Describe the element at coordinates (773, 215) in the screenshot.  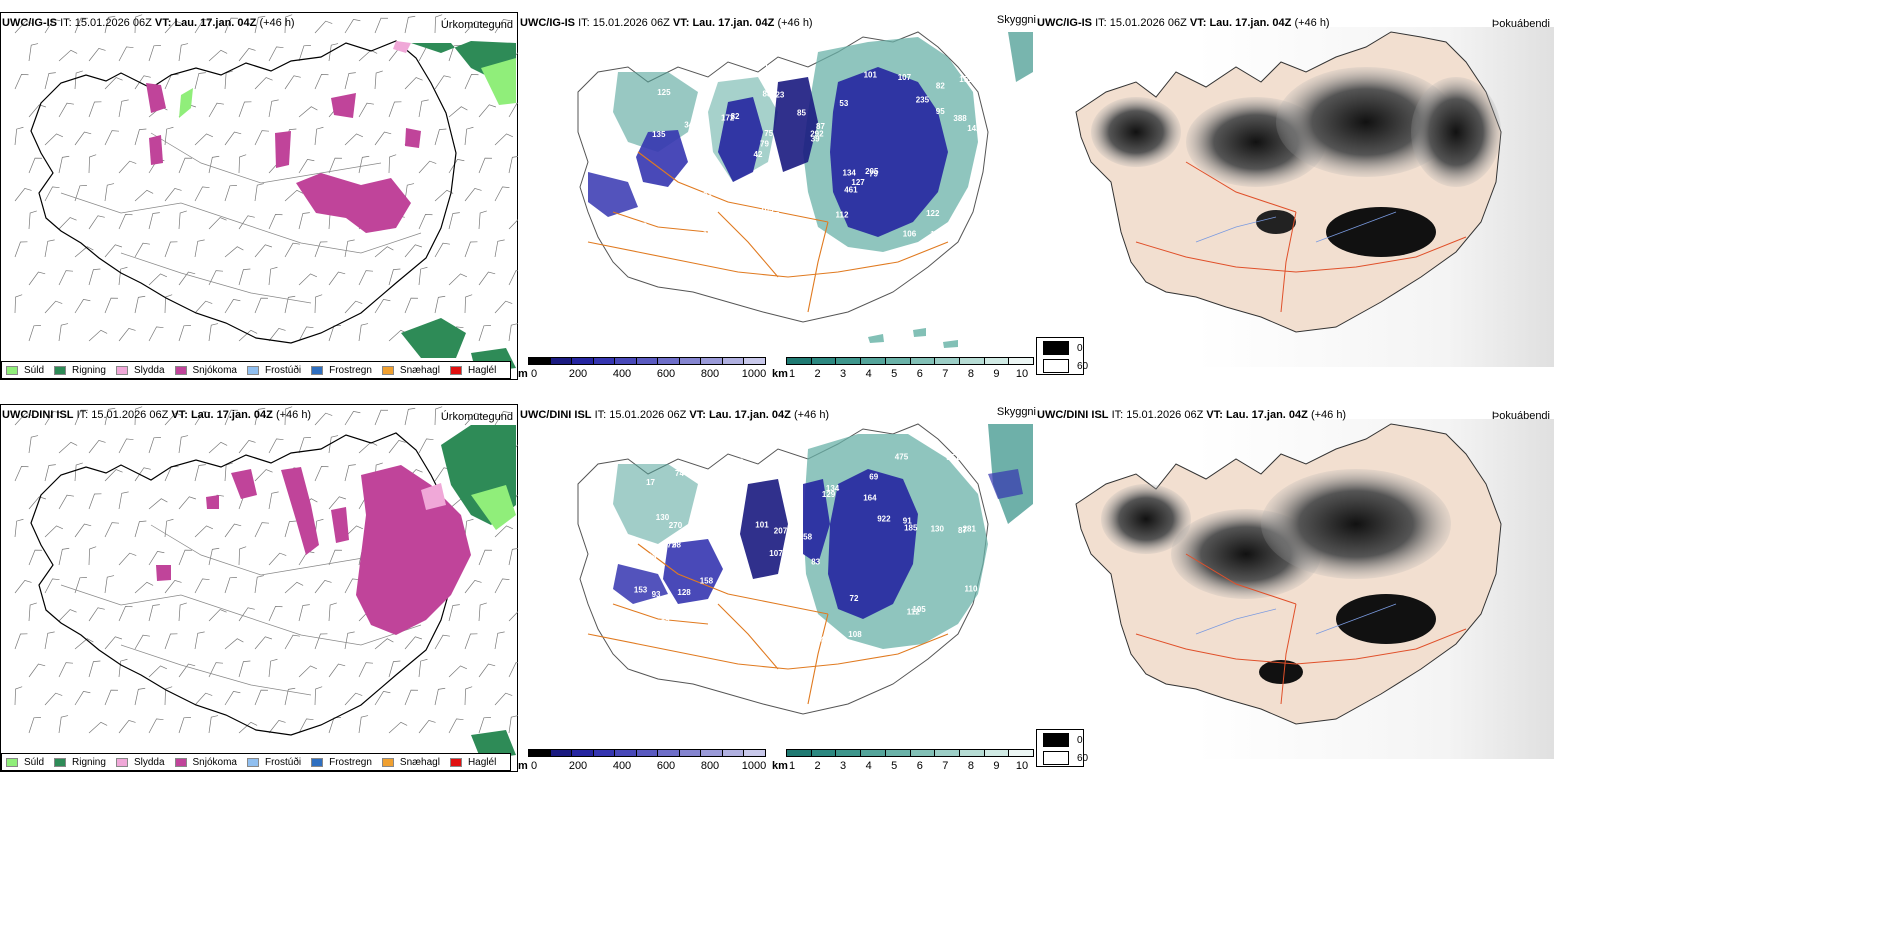
I see `cloudbase-label: 175` at that location.